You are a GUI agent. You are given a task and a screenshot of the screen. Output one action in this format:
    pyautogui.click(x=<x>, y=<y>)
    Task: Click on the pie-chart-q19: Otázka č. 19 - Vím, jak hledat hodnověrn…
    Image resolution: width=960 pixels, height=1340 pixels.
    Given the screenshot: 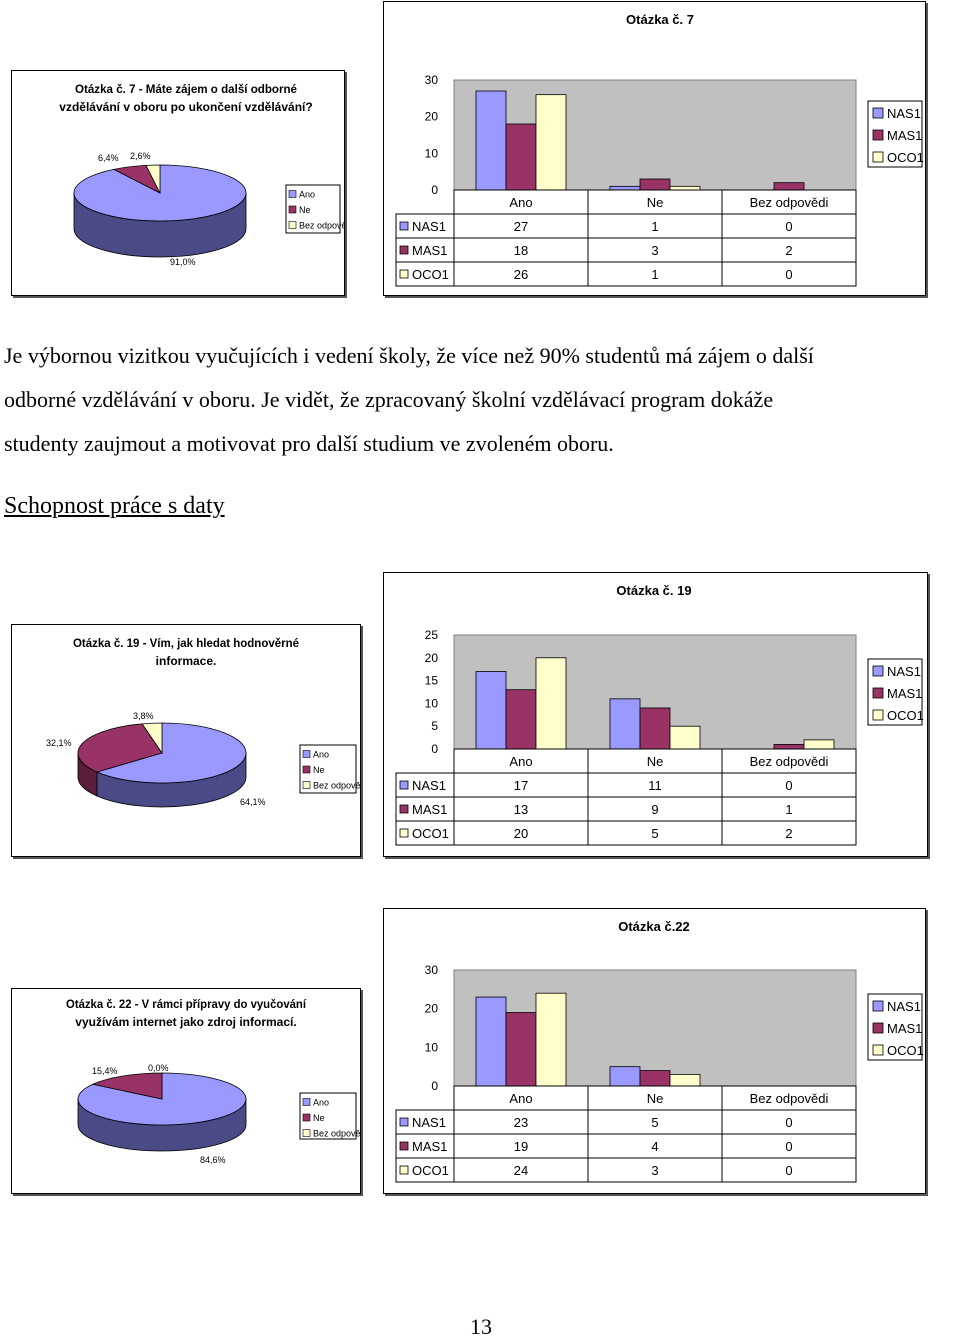 What is the action you would take?
    pyautogui.click(x=186, y=740)
    